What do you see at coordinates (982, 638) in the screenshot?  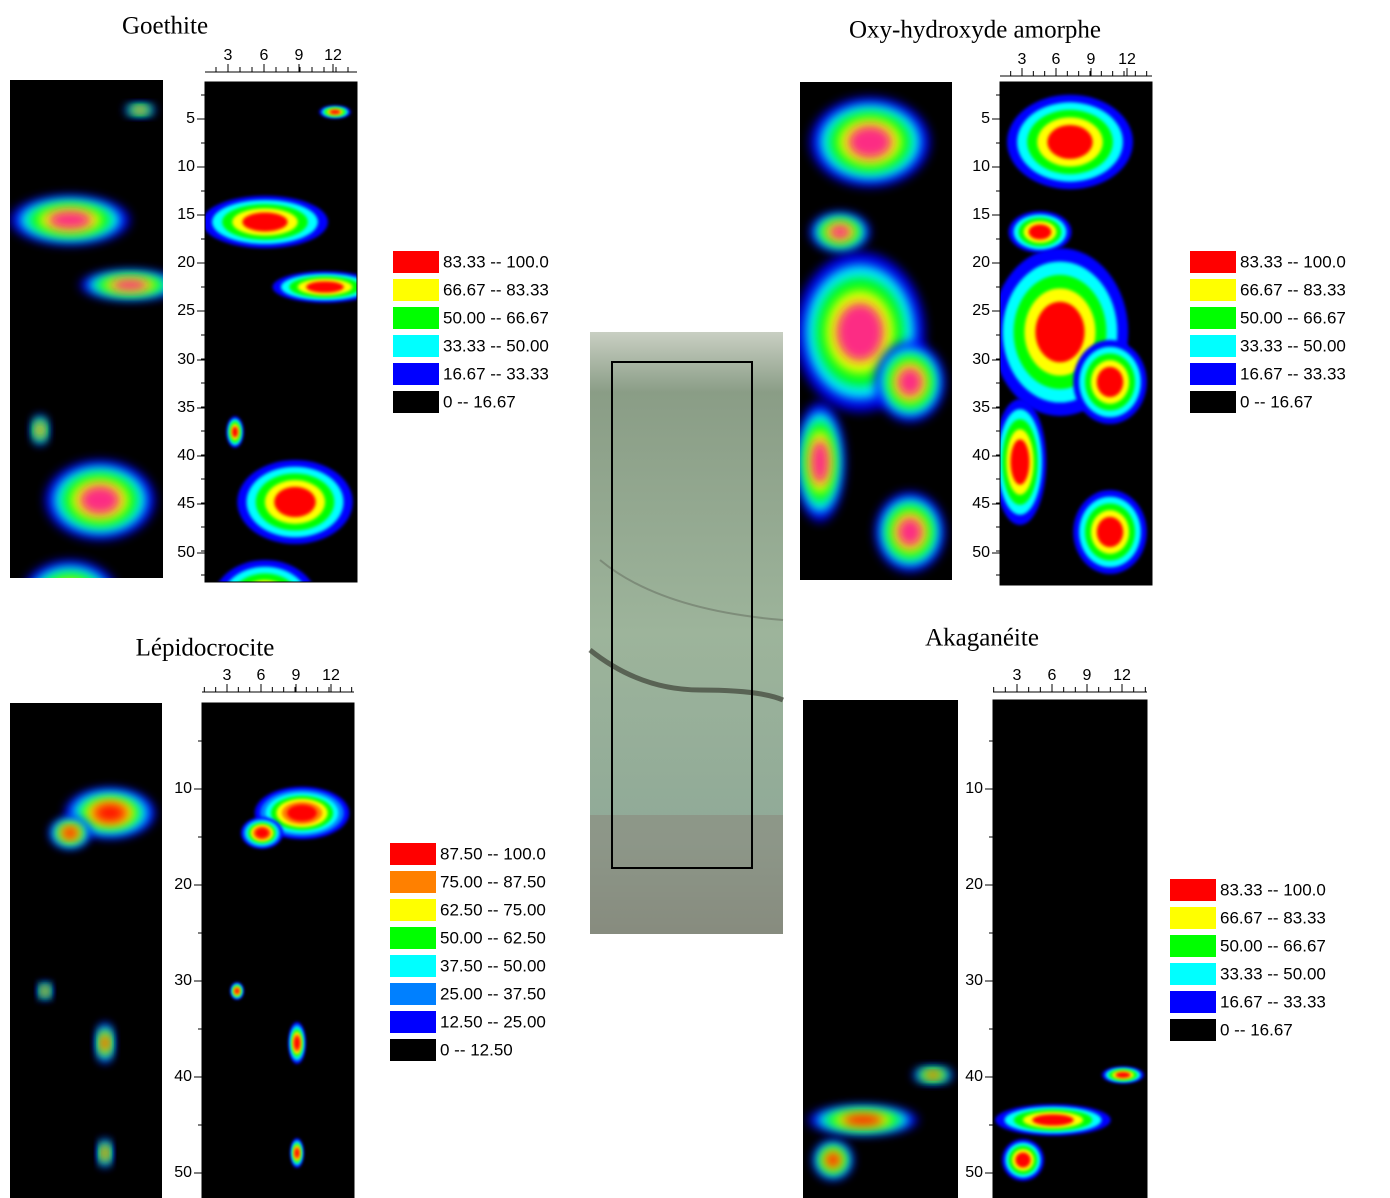 I see `panel-title: Akaganéite` at bounding box center [982, 638].